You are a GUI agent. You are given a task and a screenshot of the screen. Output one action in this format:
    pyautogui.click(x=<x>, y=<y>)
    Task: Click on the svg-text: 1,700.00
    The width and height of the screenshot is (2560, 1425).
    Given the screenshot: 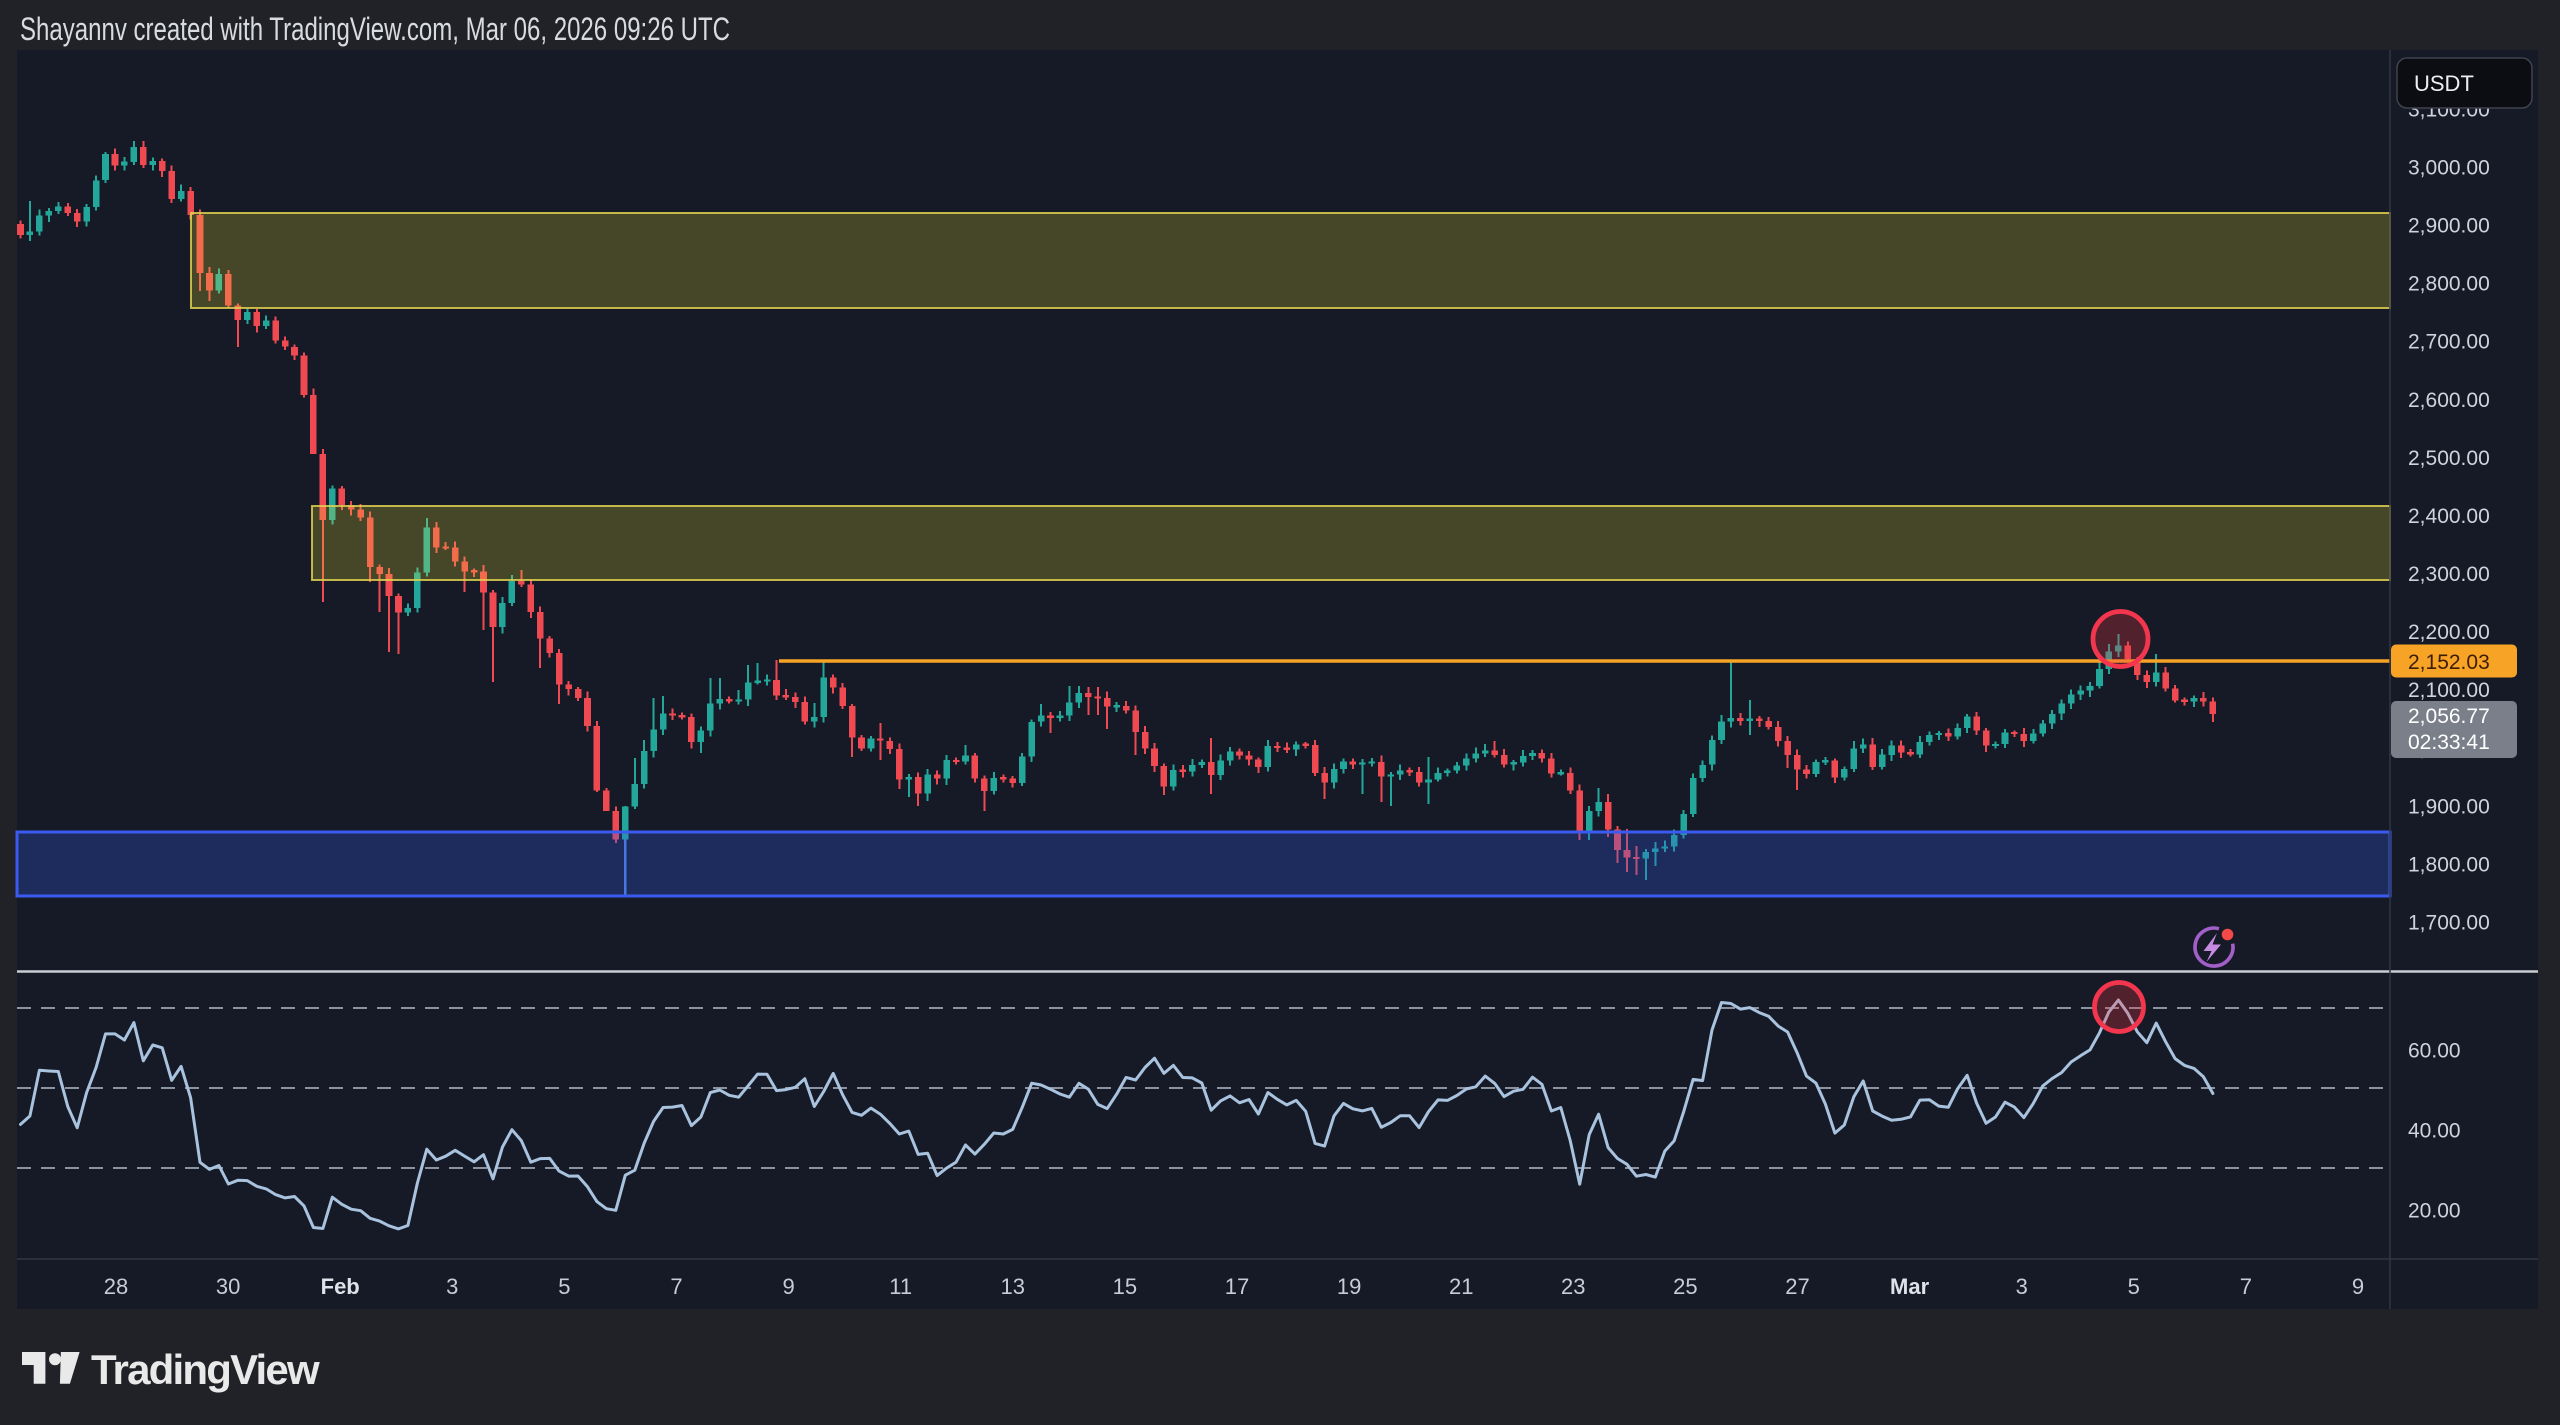 What is the action you would take?
    pyautogui.click(x=2449, y=923)
    